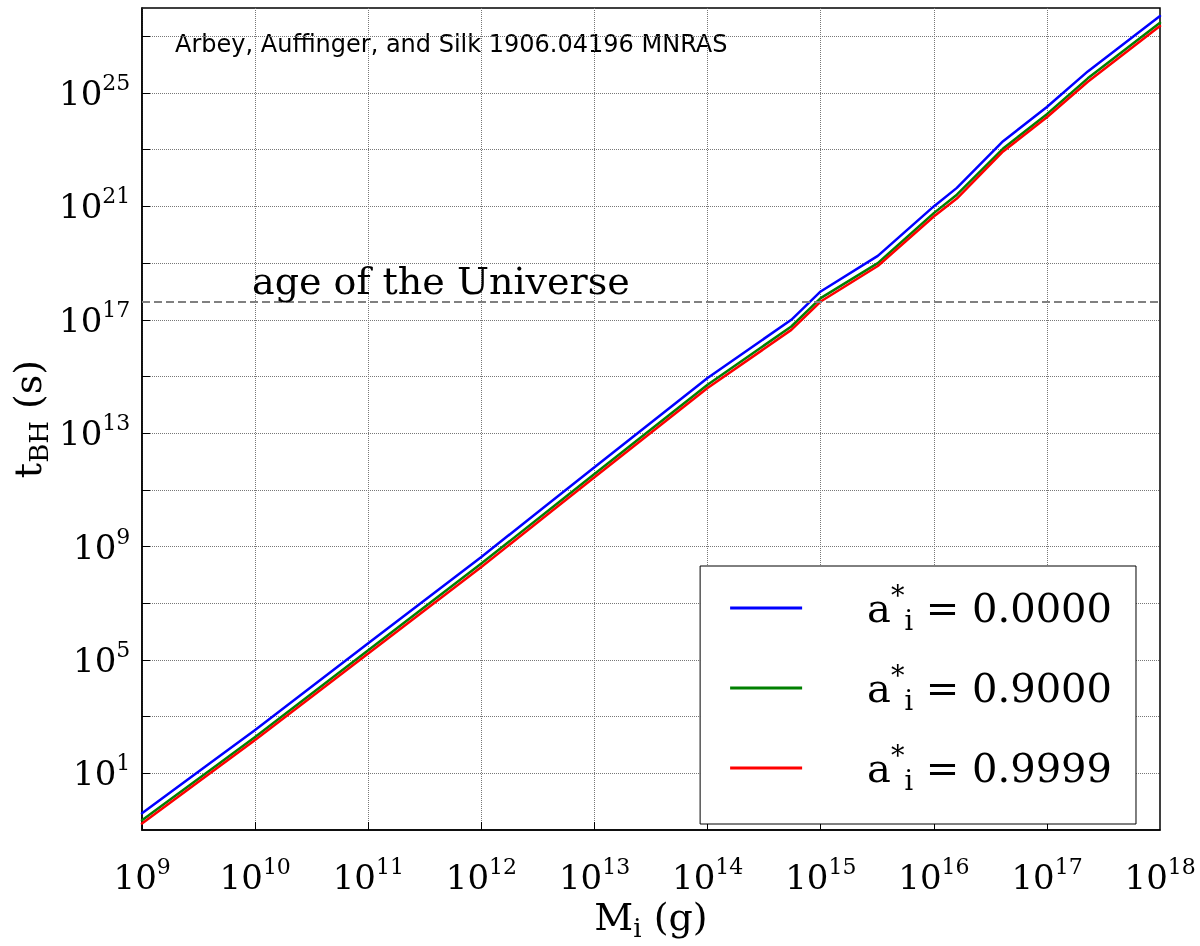  I want to click on y-axis-title: tBH (s), so click(29, 419).